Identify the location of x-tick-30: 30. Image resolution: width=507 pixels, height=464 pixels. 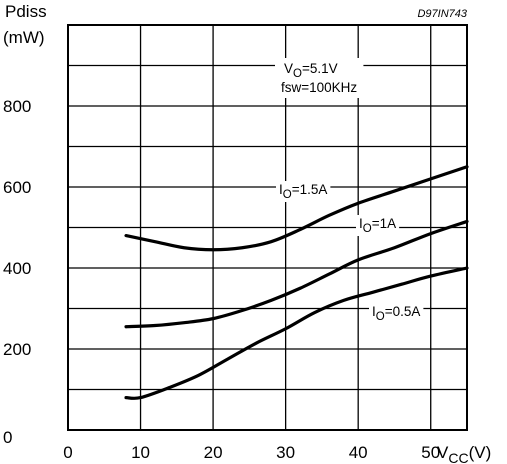
(285, 452).